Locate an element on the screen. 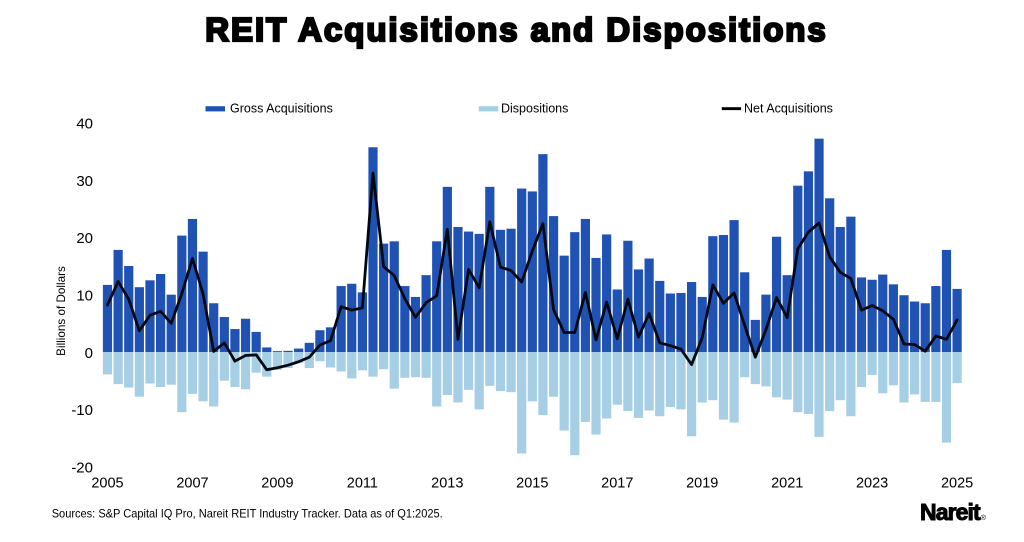 Image resolution: width=1024 pixels, height=542 pixels. svg-text: 2025 is located at coordinates (957, 484).